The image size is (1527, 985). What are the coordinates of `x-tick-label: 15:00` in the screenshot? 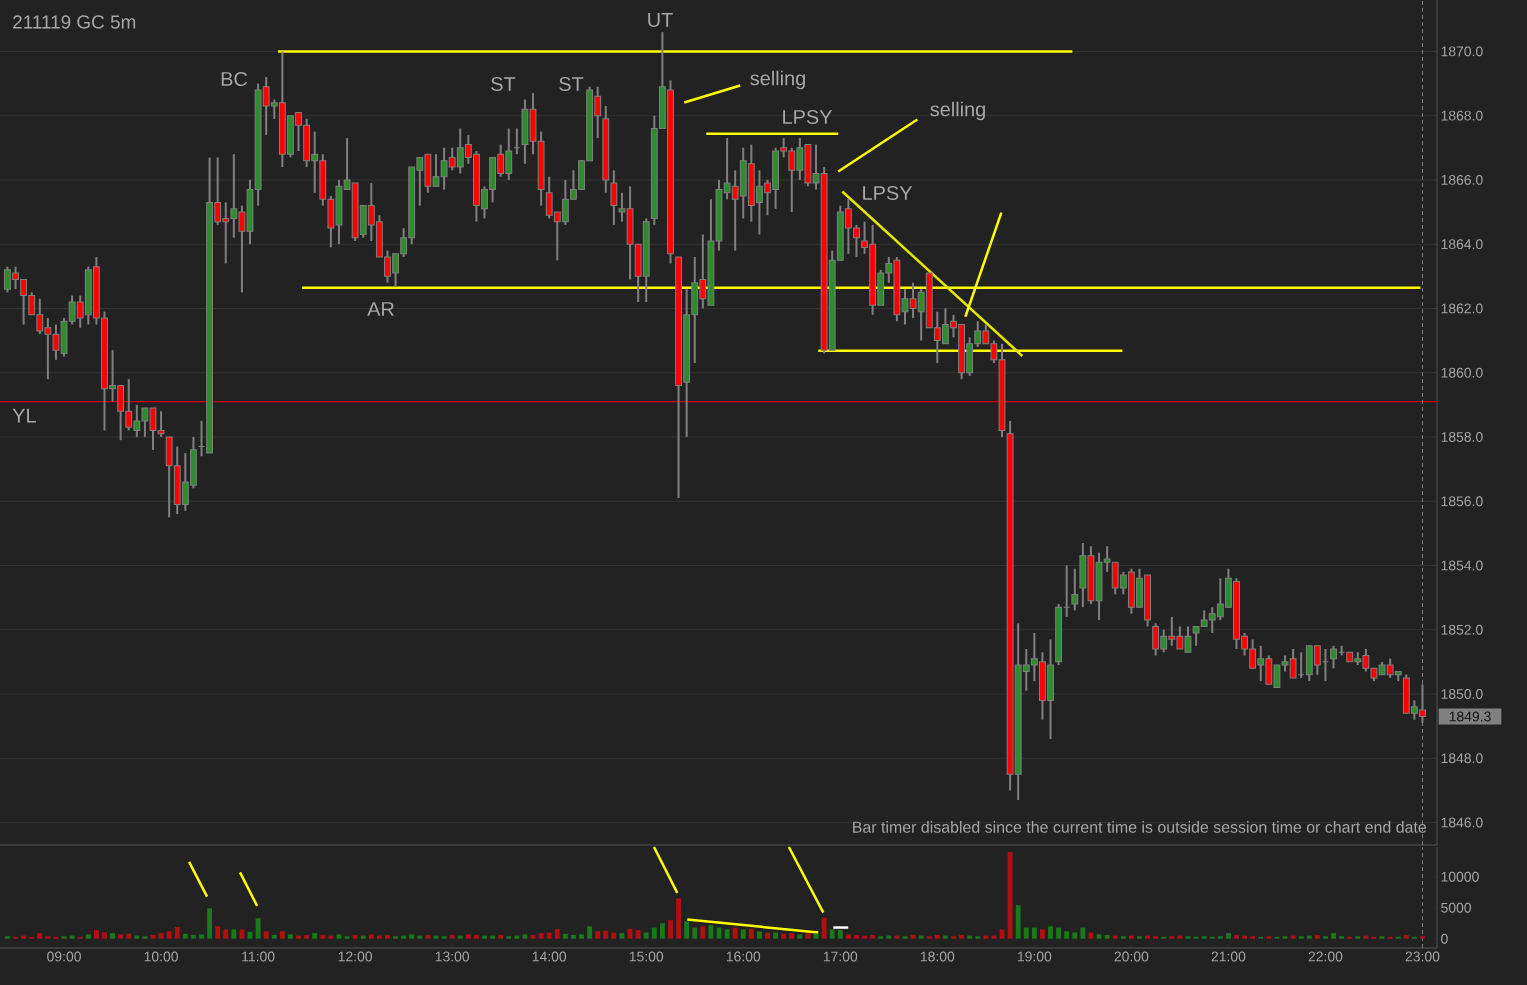 It's located at (646, 956).